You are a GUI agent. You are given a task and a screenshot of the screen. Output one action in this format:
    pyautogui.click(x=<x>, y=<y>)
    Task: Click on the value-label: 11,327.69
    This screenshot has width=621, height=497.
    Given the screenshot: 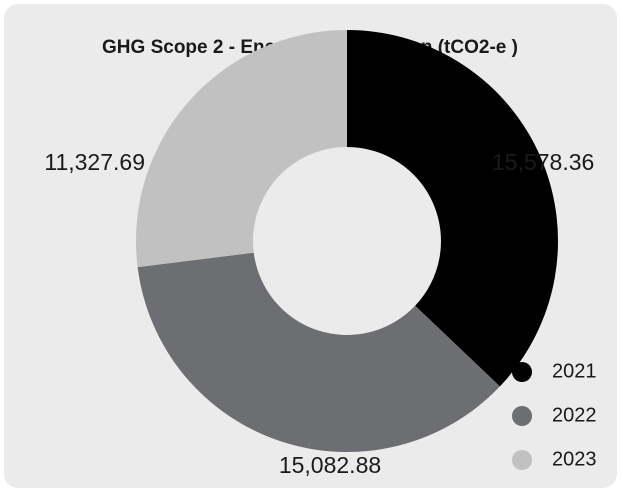 What is the action you would take?
    pyautogui.click(x=94, y=162)
    